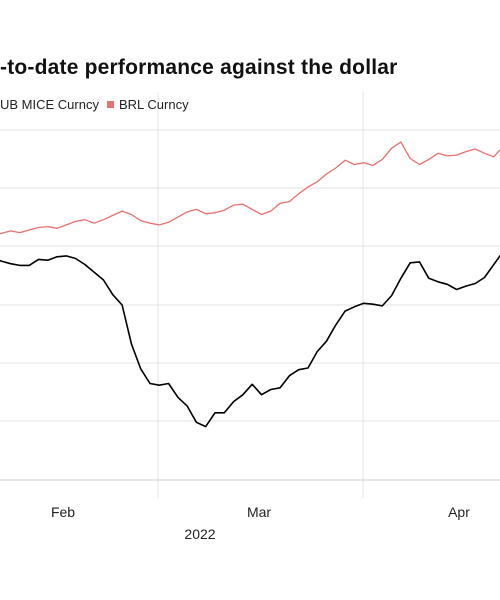  I want to click on legend-item-brl: BRL Curncy, so click(147, 104).